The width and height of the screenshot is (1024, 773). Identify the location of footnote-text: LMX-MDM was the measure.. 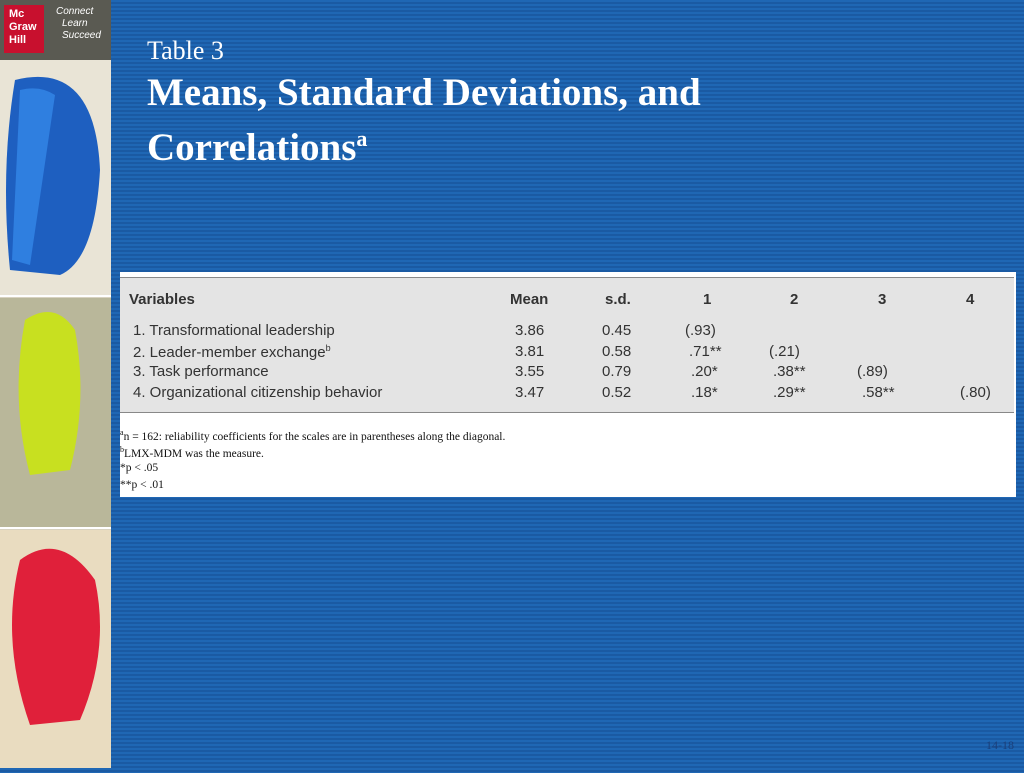
(194, 453).